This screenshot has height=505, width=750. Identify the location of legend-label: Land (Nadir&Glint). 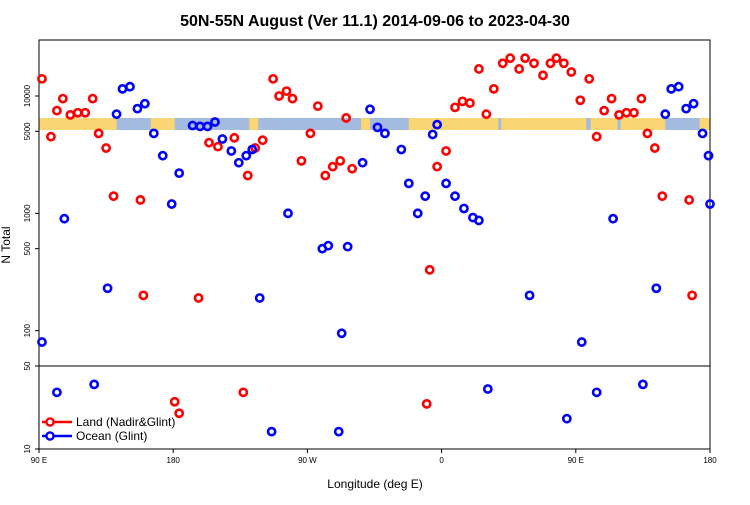
(125, 422).